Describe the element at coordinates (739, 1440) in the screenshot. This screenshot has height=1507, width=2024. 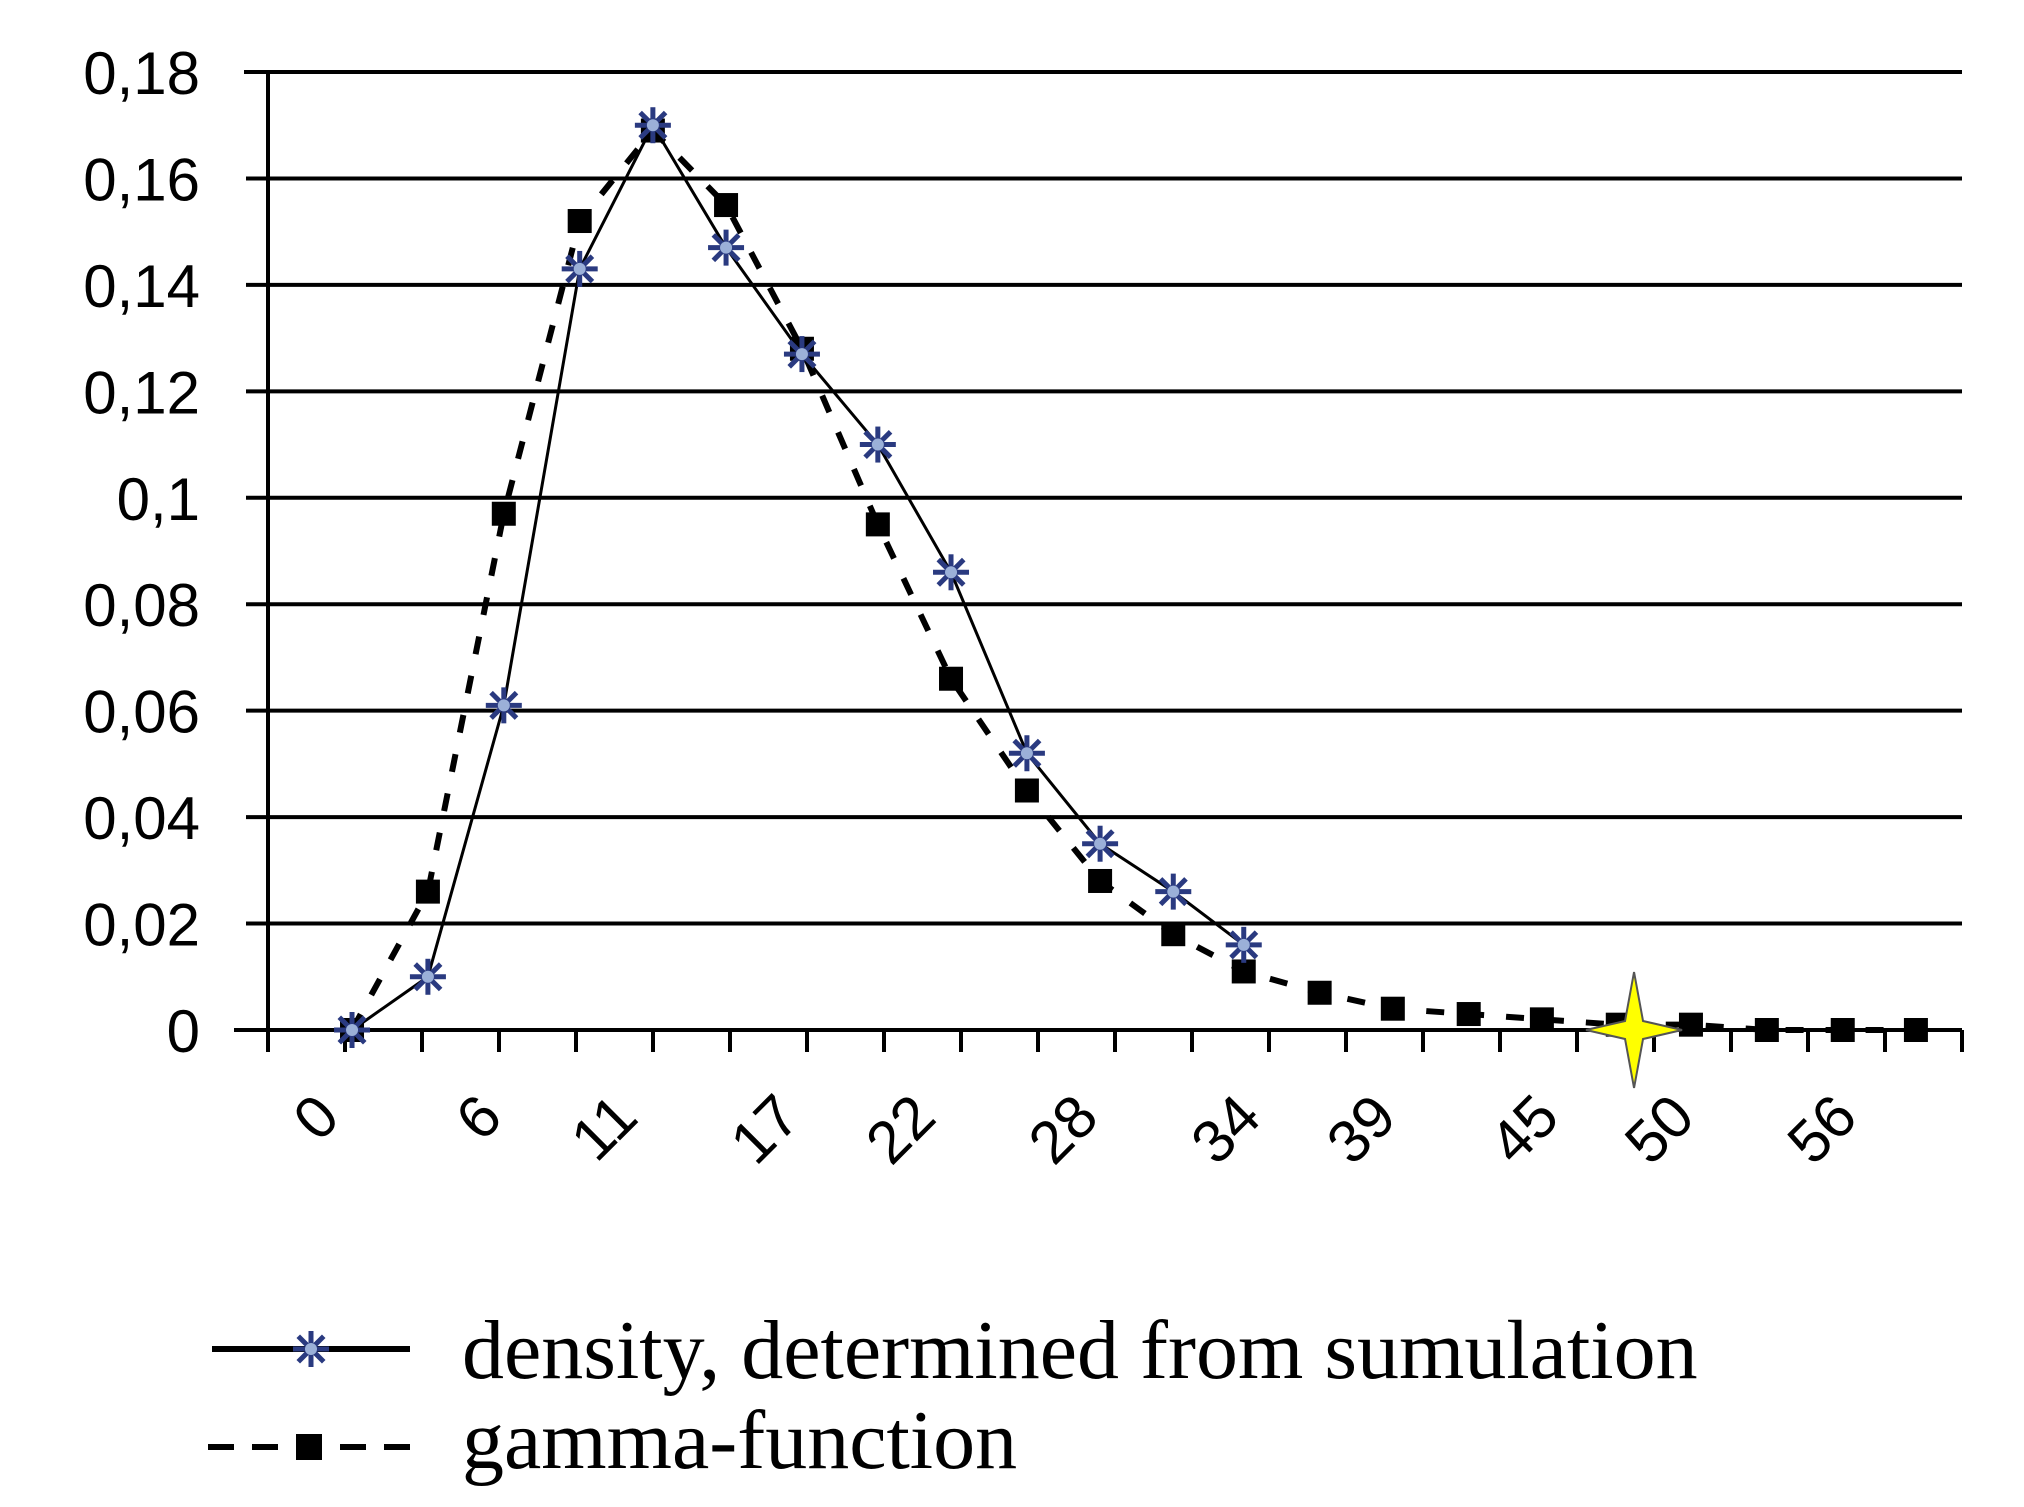
I see `legend-label-gamma: gamma-function` at that location.